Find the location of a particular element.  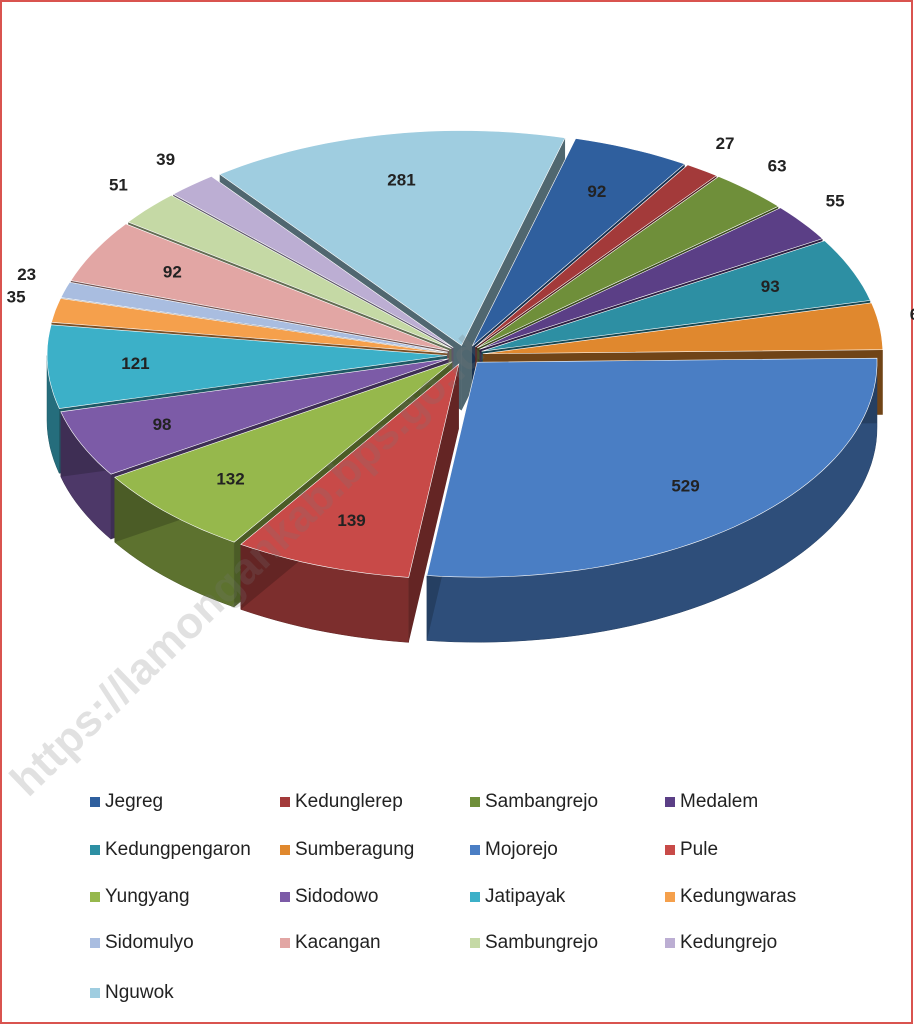

data-label: 529 is located at coordinates (685, 485).